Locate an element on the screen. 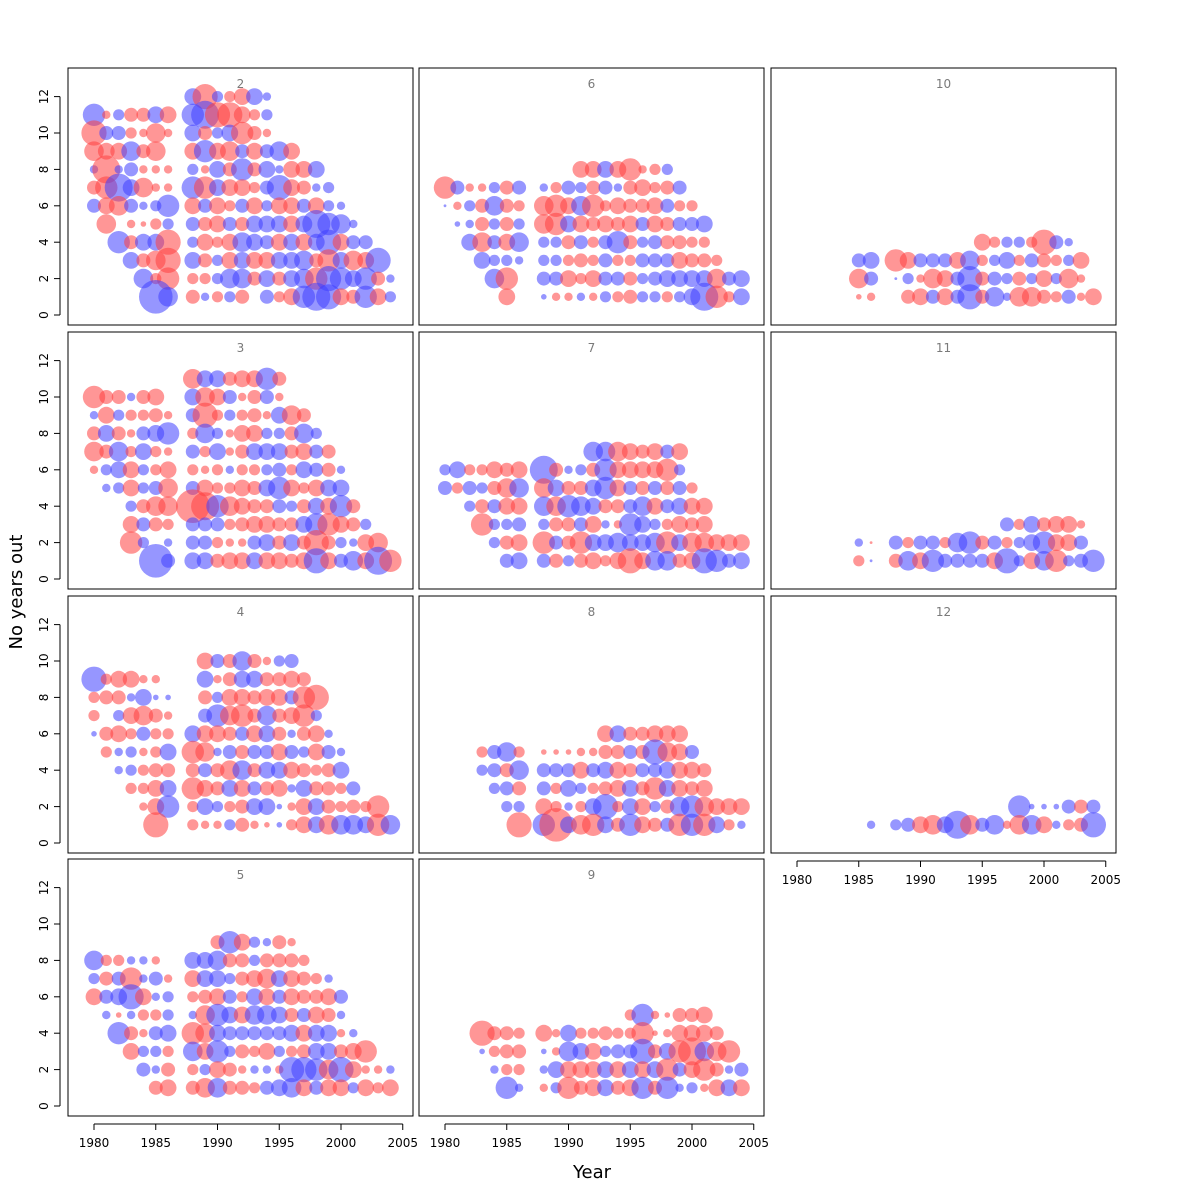 Image resolution: width=1200 pixels, height=1200 pixels. y-tick-label: 12 is located at coordinates (44, 96).